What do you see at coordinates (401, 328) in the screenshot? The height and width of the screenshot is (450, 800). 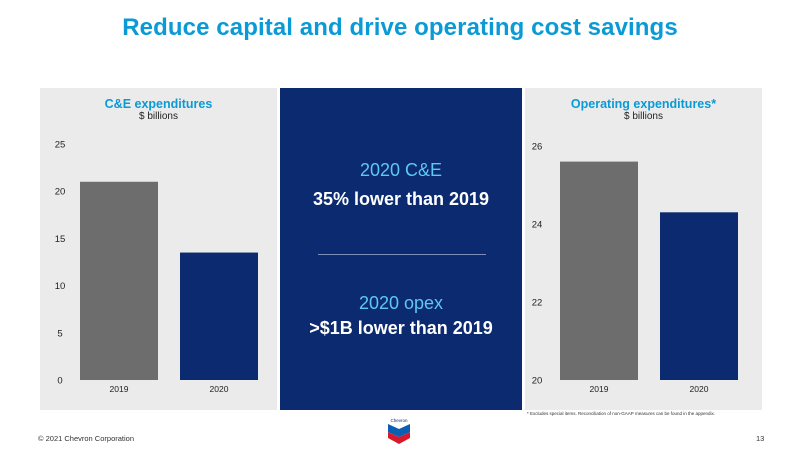 I see `opex-callout-text: >$1B lower than 2019` at bounding box center [401, 328].